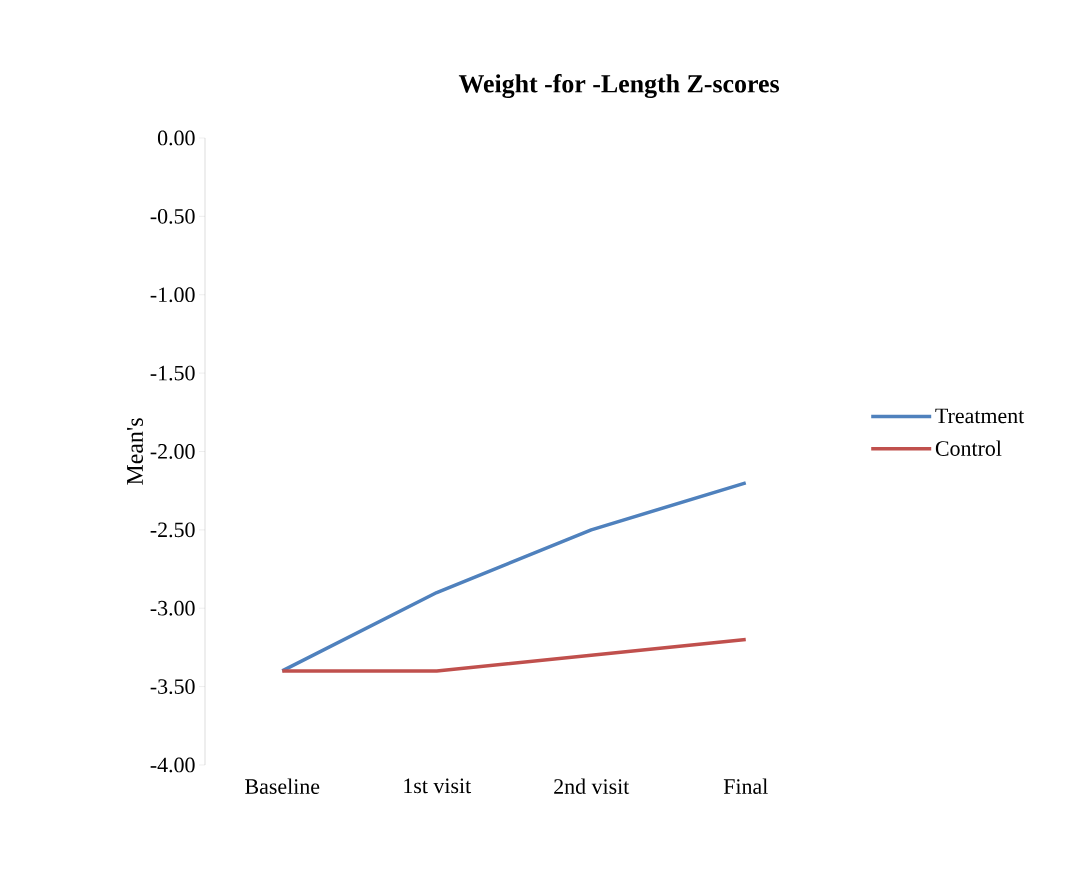 The image size is (1087, 877). I want to click on x-tick-label: 2nd visit, so click(592, 786).